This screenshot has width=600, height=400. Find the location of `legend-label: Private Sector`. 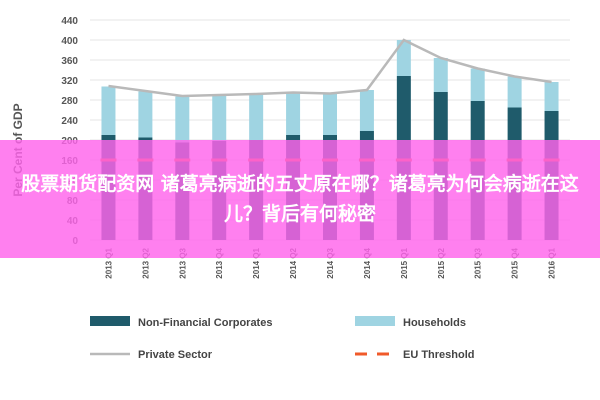

legend-label: Private Sector is located at coordinates (175, 355).